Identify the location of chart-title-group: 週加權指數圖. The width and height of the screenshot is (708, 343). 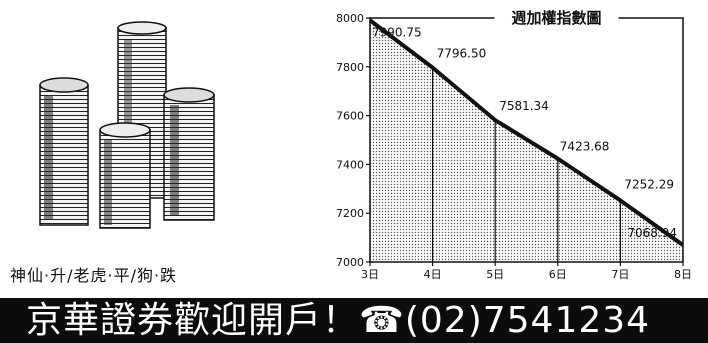
(556, 17).